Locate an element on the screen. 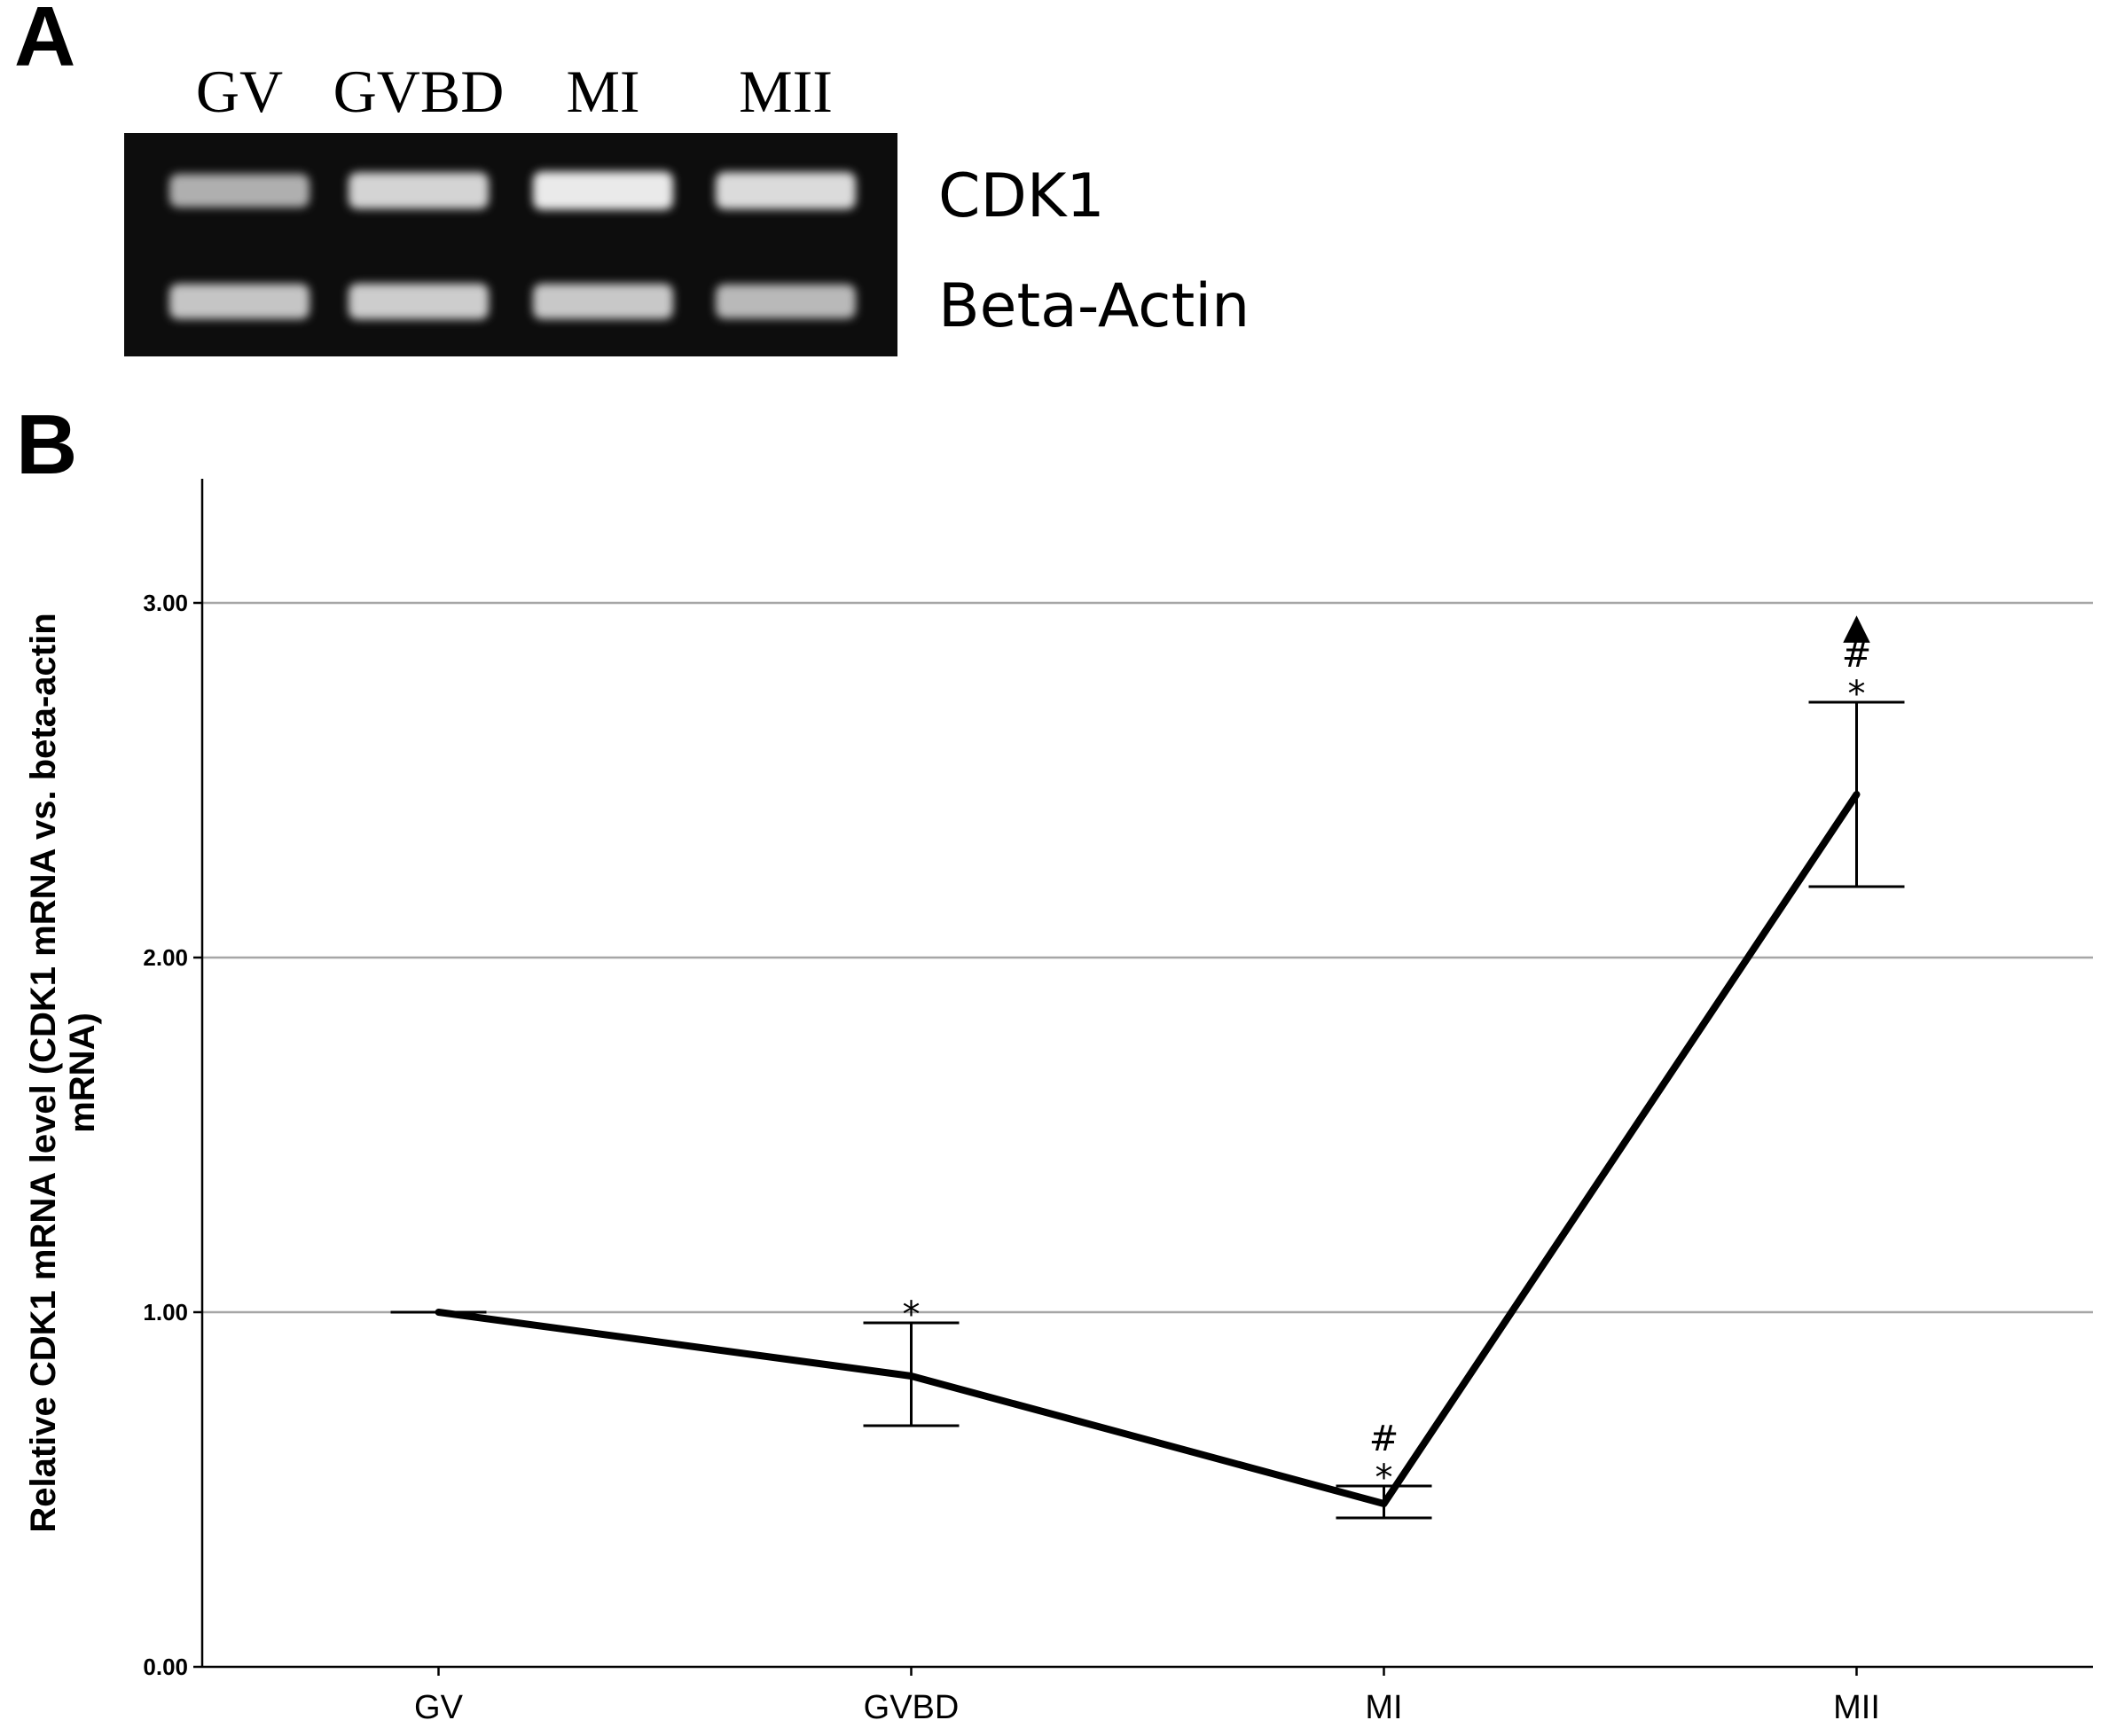 The height and width of the screenshot is (1736, 2108). band-cdk1-gv is located at coordinates (239, 190).